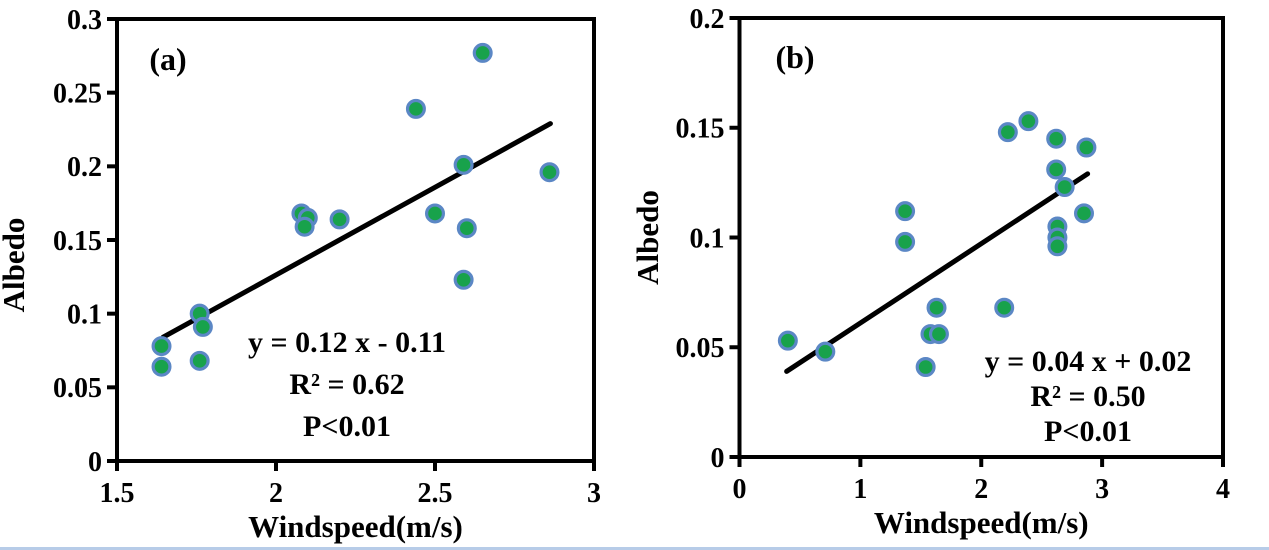  What do you see at coordinates (347, 342) in the screenshot?
I see `panel-a-equation-text: y = 0.12 x - 0.11` at bounding box center [347, 342].